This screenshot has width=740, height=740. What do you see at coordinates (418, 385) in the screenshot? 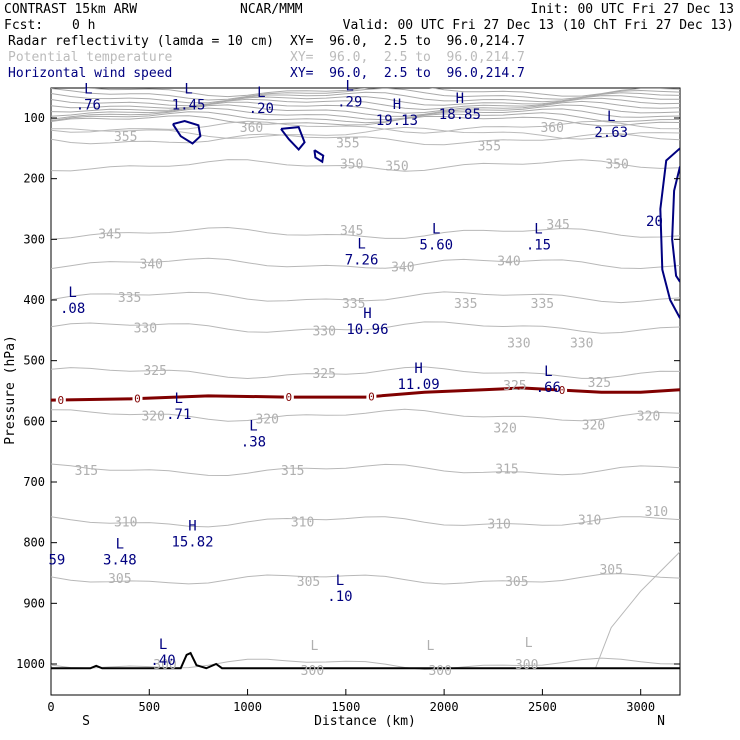
I see `wind-extremum-value: 11.09` at bounding box center [418, 385].